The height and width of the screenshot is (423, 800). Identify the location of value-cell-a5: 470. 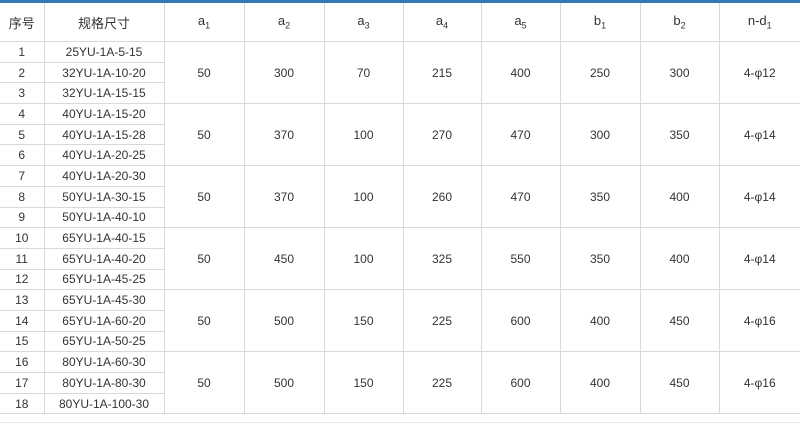
(520, 197).